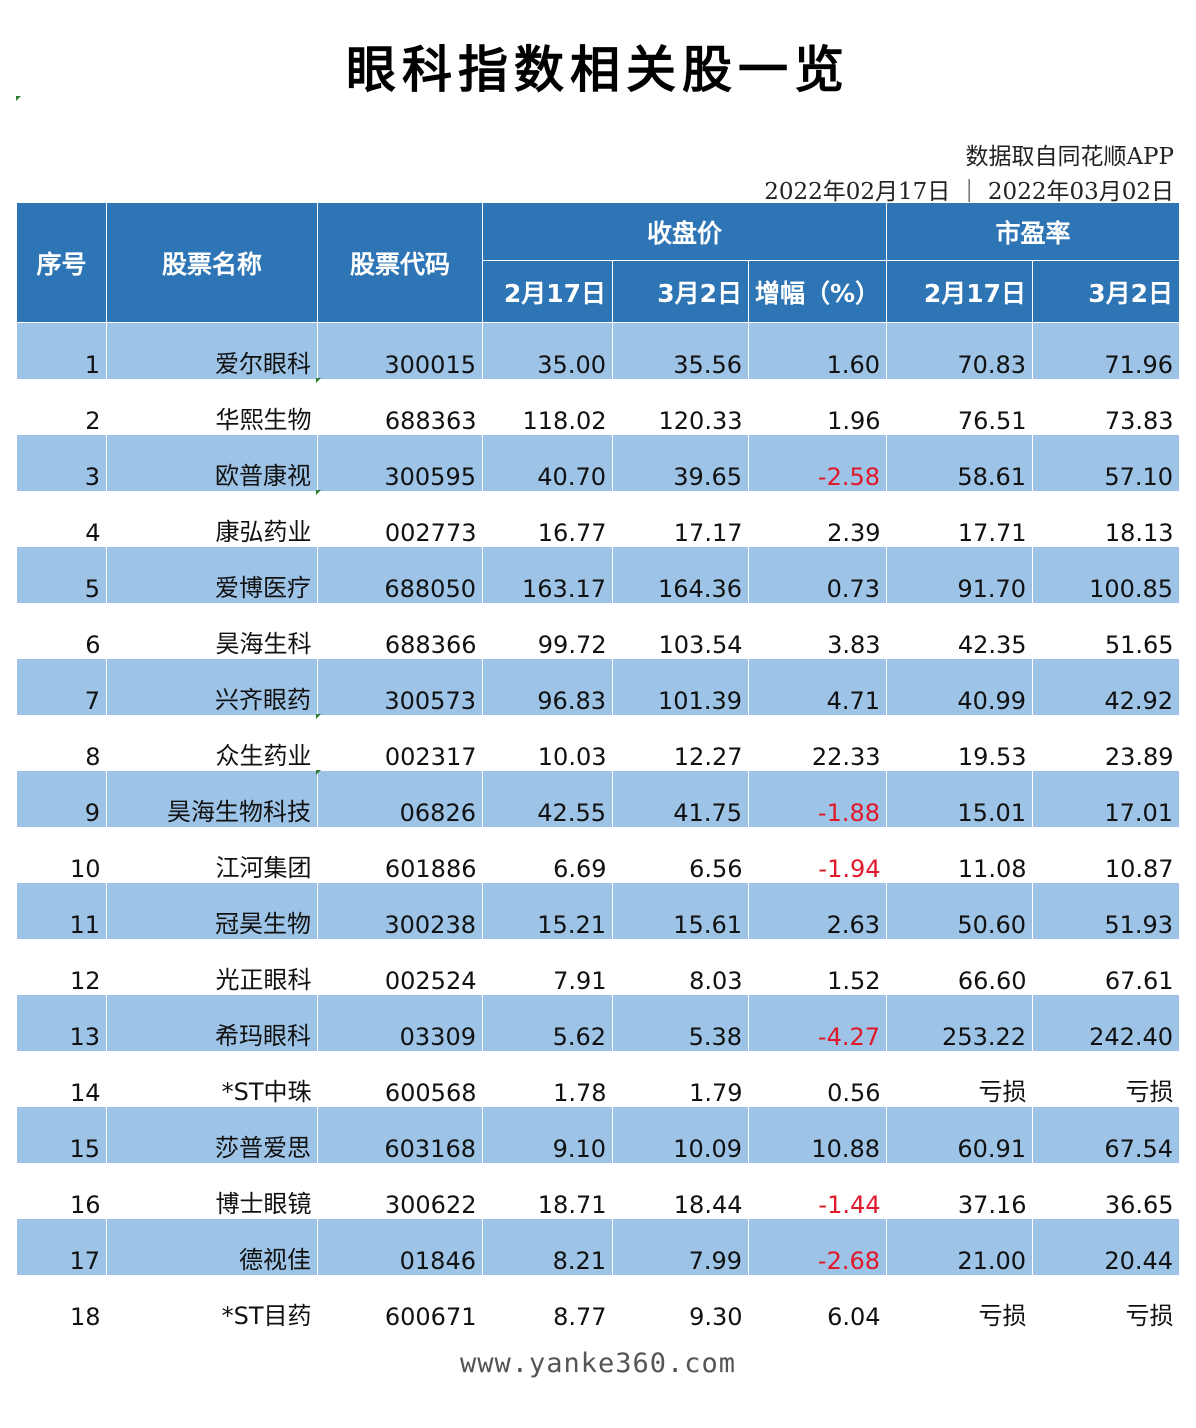  I want to click on header-code: 股票代码, so click(400, 262).